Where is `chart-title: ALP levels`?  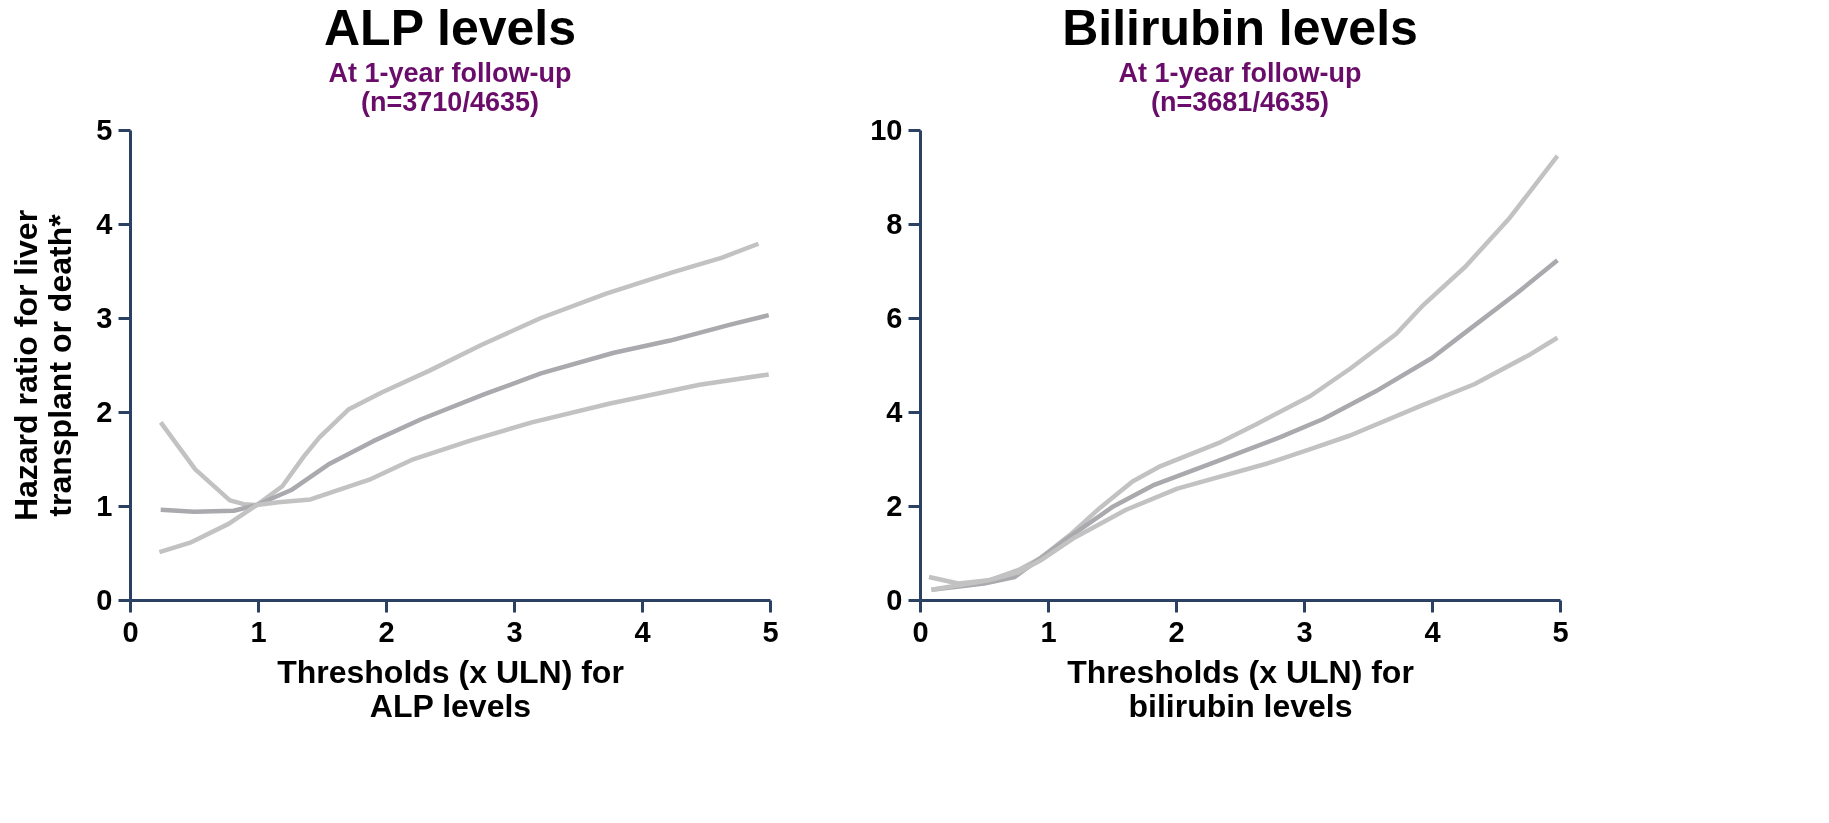
chart-title: ALP levels is located at coordinates (450, 28).